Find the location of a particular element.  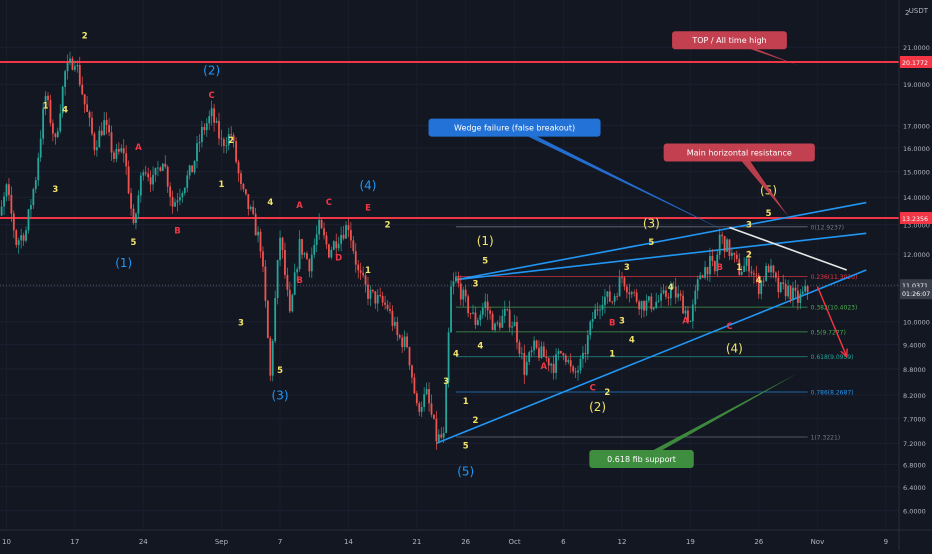

wave-label: 2 is located at coordinates (85, 37).